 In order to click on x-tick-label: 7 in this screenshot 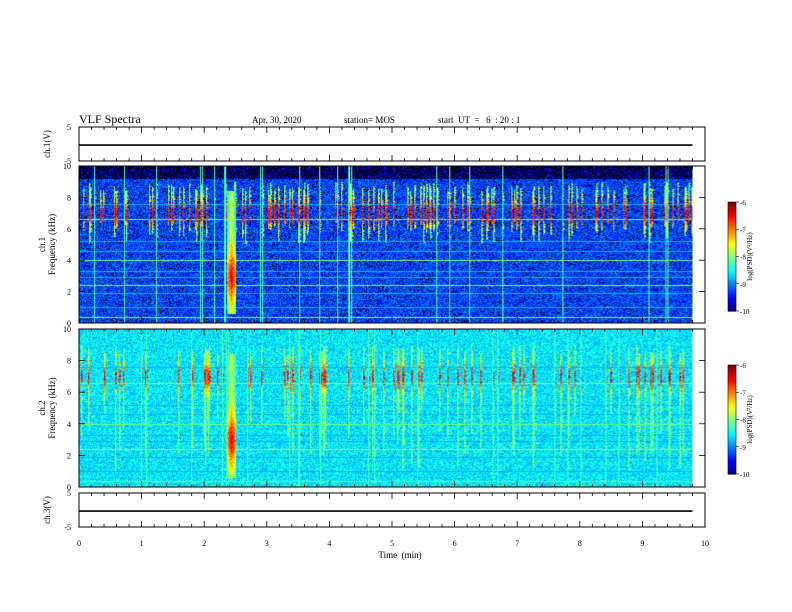, I will do `click(517, 543)`.